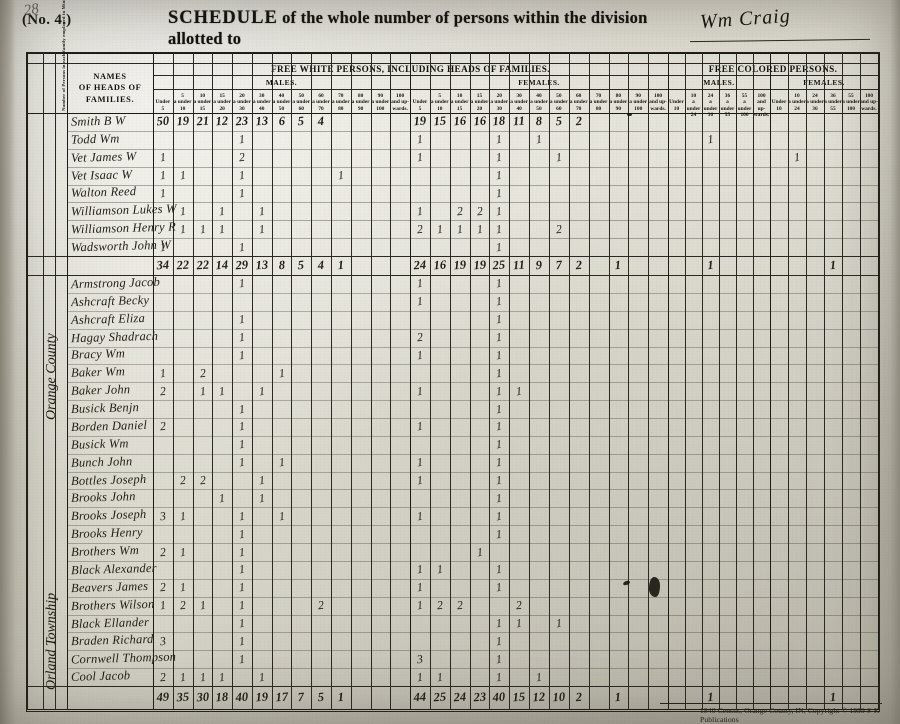 The width and height of the screenshot is (900, 724). I want to click on white-male-age-header-0-mid: Under, so click(163, 102).